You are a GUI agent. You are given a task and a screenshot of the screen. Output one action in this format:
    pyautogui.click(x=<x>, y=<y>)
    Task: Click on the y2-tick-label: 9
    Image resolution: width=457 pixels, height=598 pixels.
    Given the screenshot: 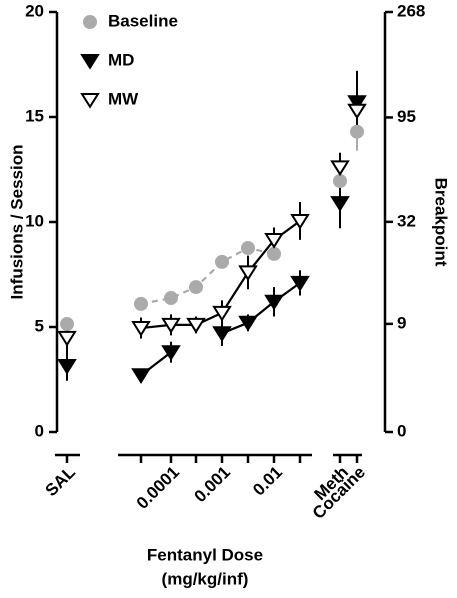 What is the action you would take?
    pyautogui.click(x=401, y=322)
    